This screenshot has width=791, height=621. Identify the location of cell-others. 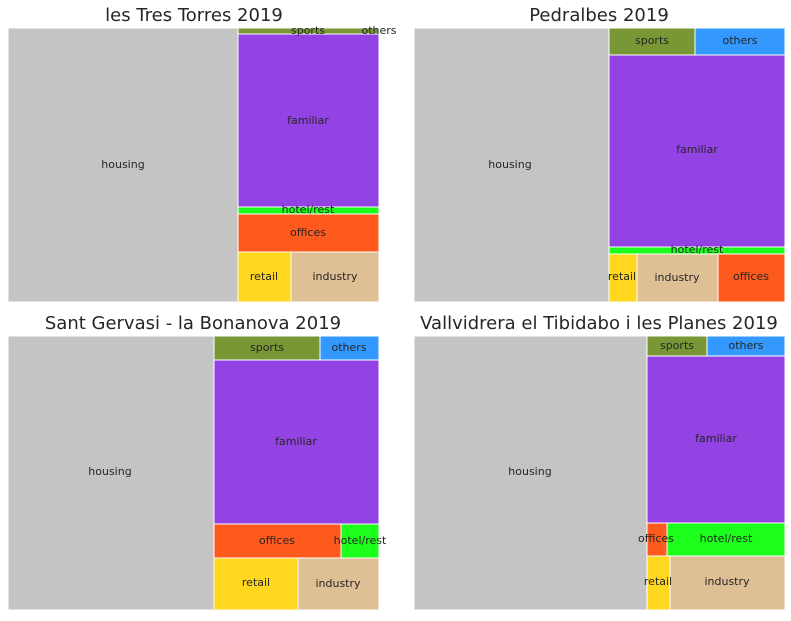
(349, 348).